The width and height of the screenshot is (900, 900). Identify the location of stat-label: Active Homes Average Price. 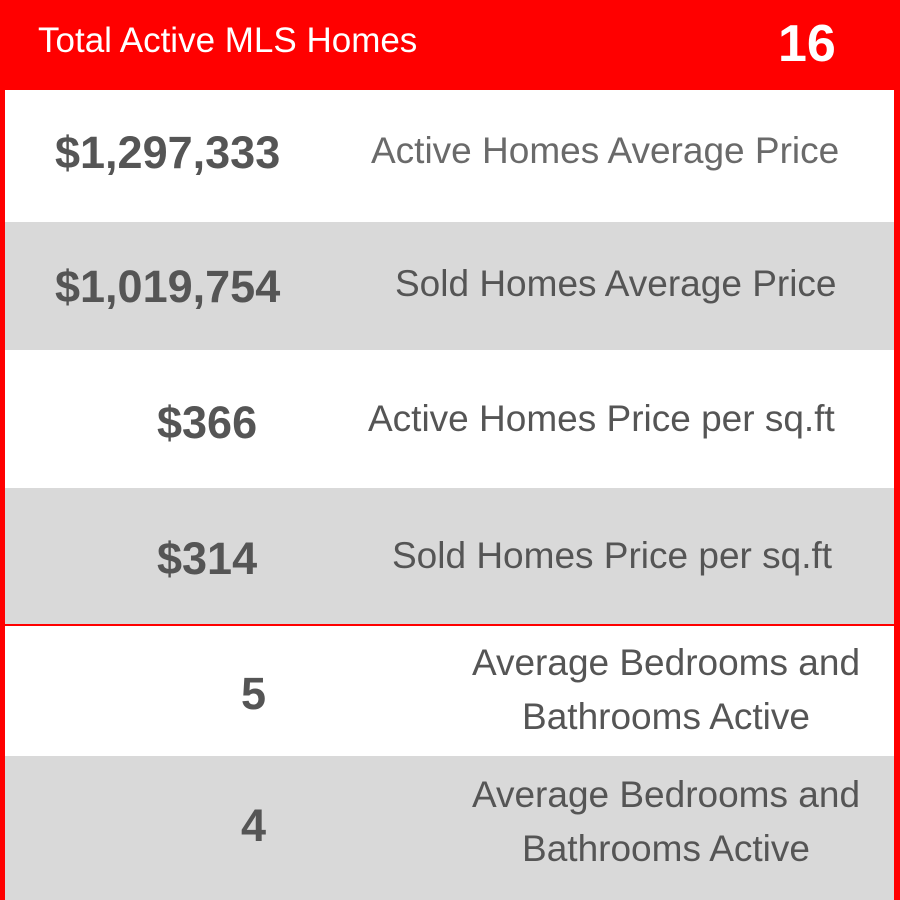
(605, 150).